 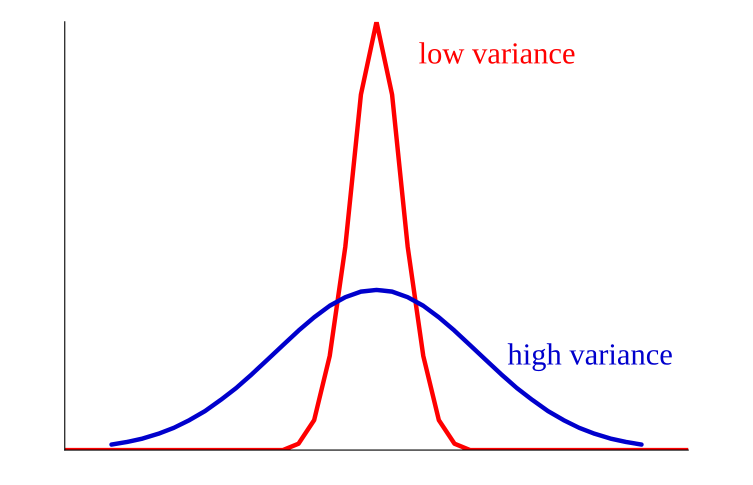 What do you see at coordinates (496, 53) in the screenshot?
I see `series-label: low variance` at bounding box center [496, 53].